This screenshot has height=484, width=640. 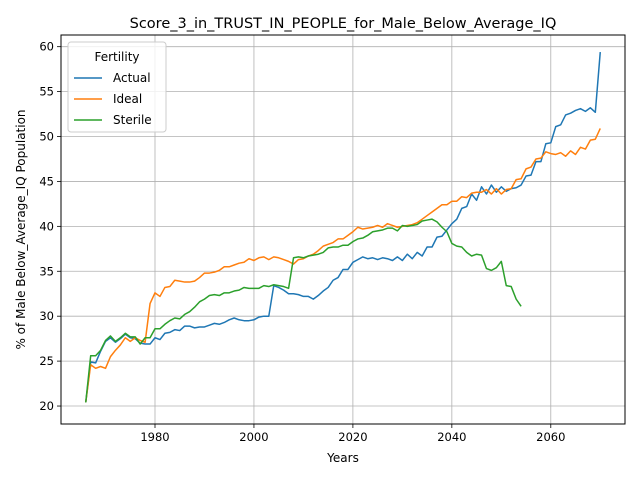 I want to click on y-tick-label: 60, so click(x=46, y=47).